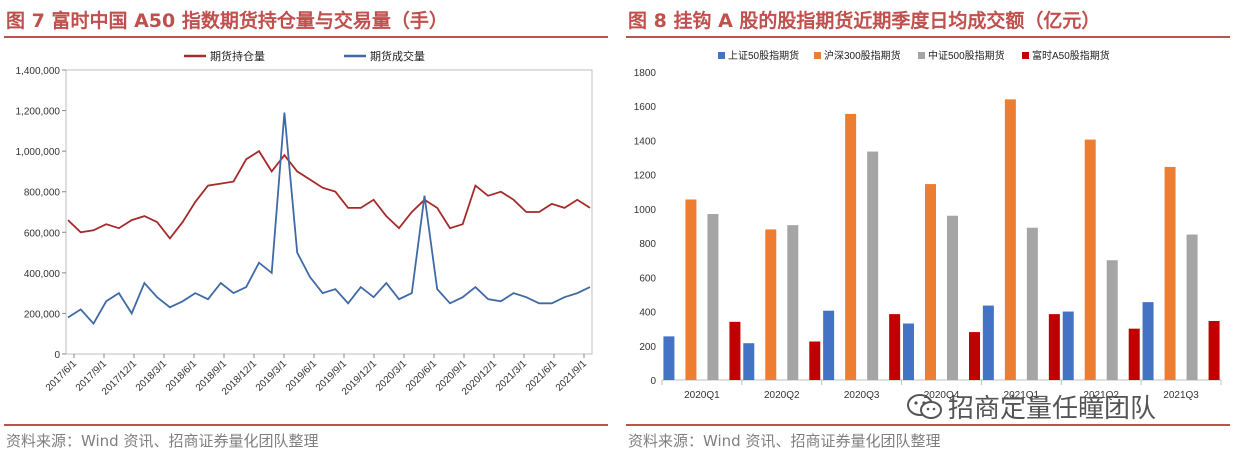 Image resolution: width=1236 pixels, height=459 pixels. I want to click on y-tick-label: 600, so click(647, 278).